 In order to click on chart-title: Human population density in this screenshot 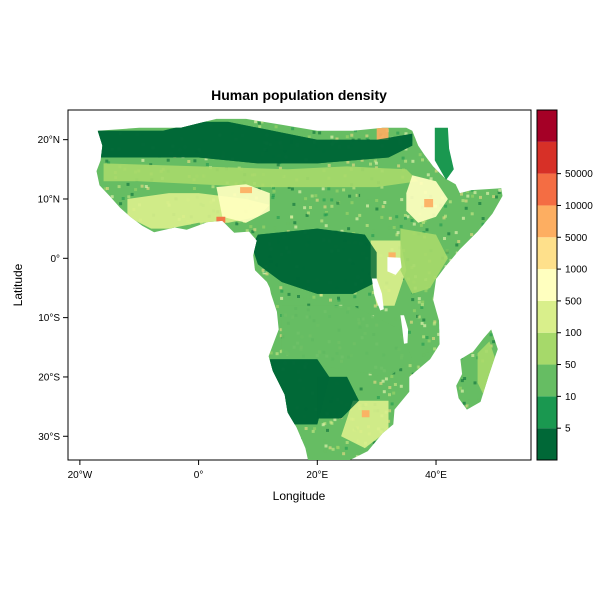, I will do `click(299, 95)`.